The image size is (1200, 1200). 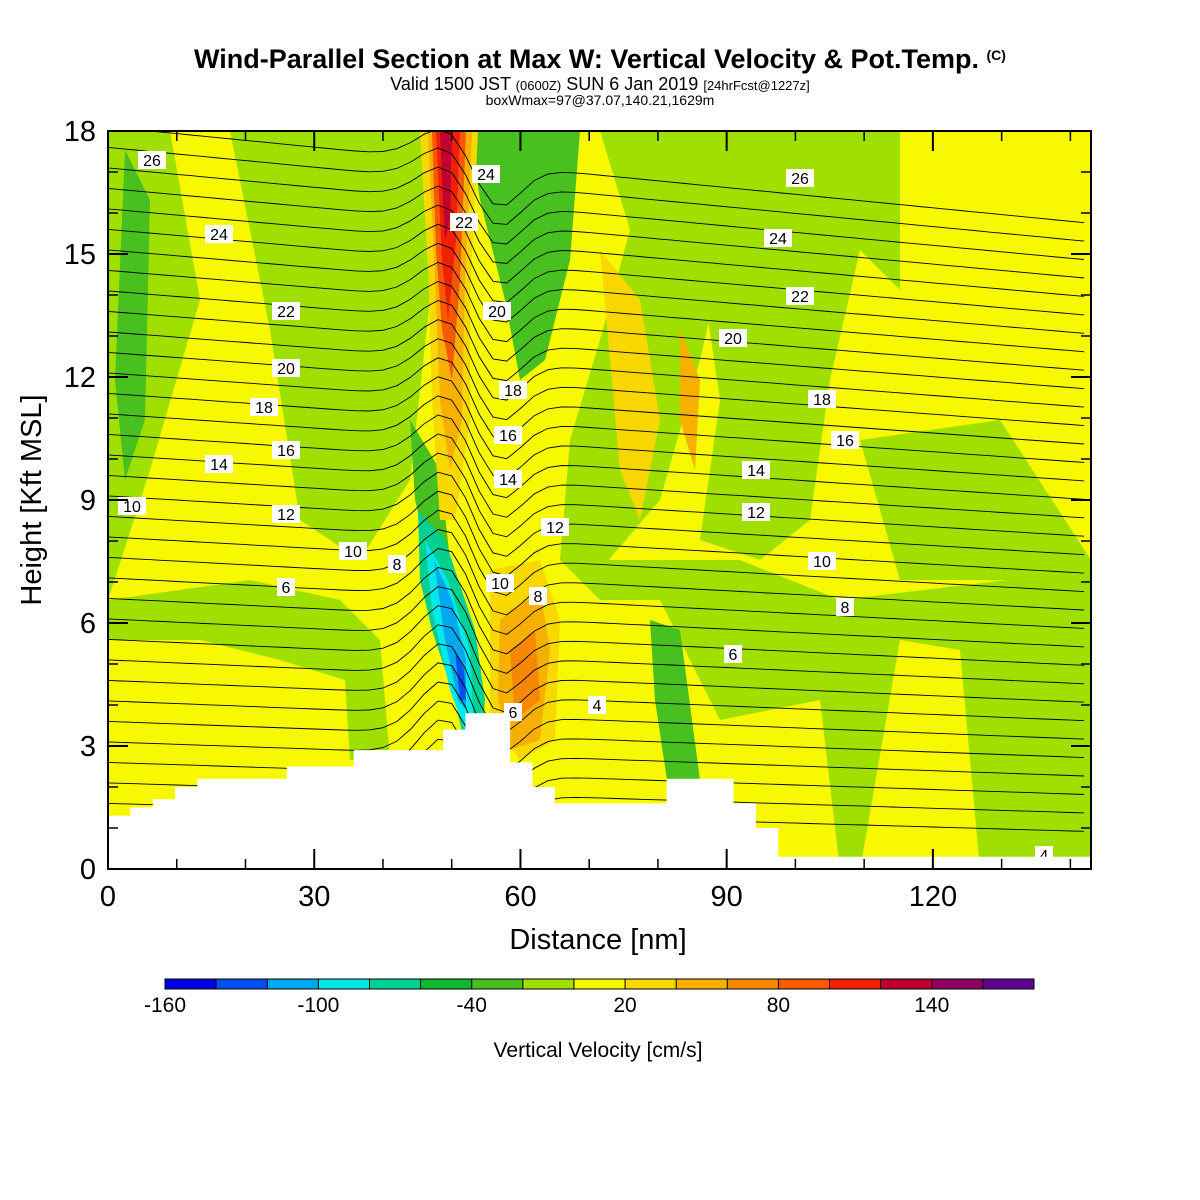 What do you see at coordinates (80, 378) in the screenshot?
I see `y-tick-label: 12` at bounding box center [80, 378].